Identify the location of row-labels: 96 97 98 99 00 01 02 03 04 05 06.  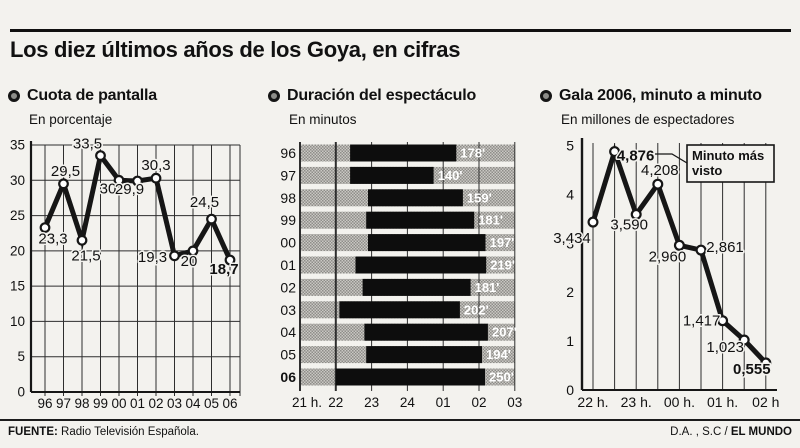
(288, 265).